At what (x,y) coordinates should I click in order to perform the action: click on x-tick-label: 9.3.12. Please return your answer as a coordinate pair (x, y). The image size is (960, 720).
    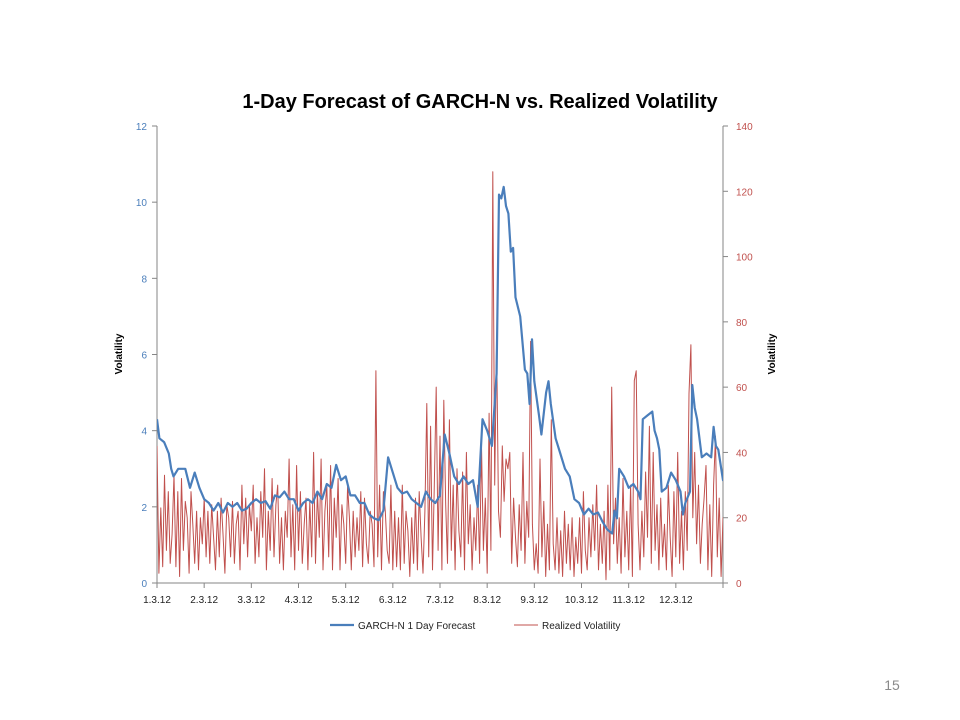
    Looking at the image, I should click on (534, 600).